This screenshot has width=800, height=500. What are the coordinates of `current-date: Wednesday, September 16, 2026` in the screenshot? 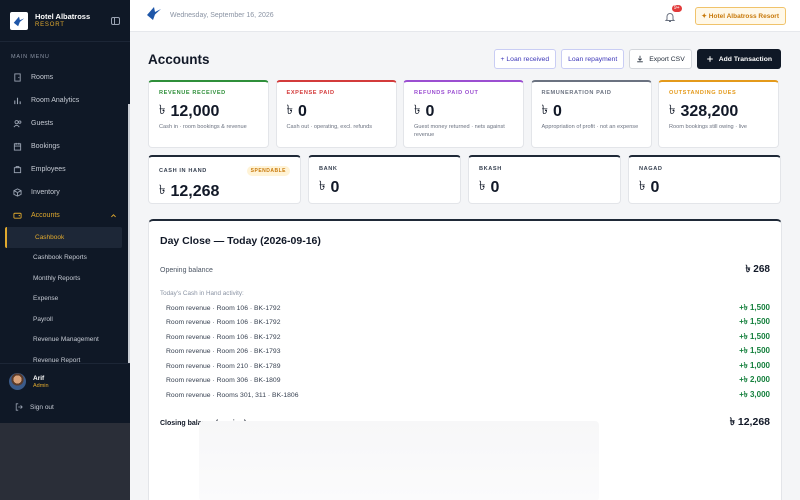 It's located at (222, 15).